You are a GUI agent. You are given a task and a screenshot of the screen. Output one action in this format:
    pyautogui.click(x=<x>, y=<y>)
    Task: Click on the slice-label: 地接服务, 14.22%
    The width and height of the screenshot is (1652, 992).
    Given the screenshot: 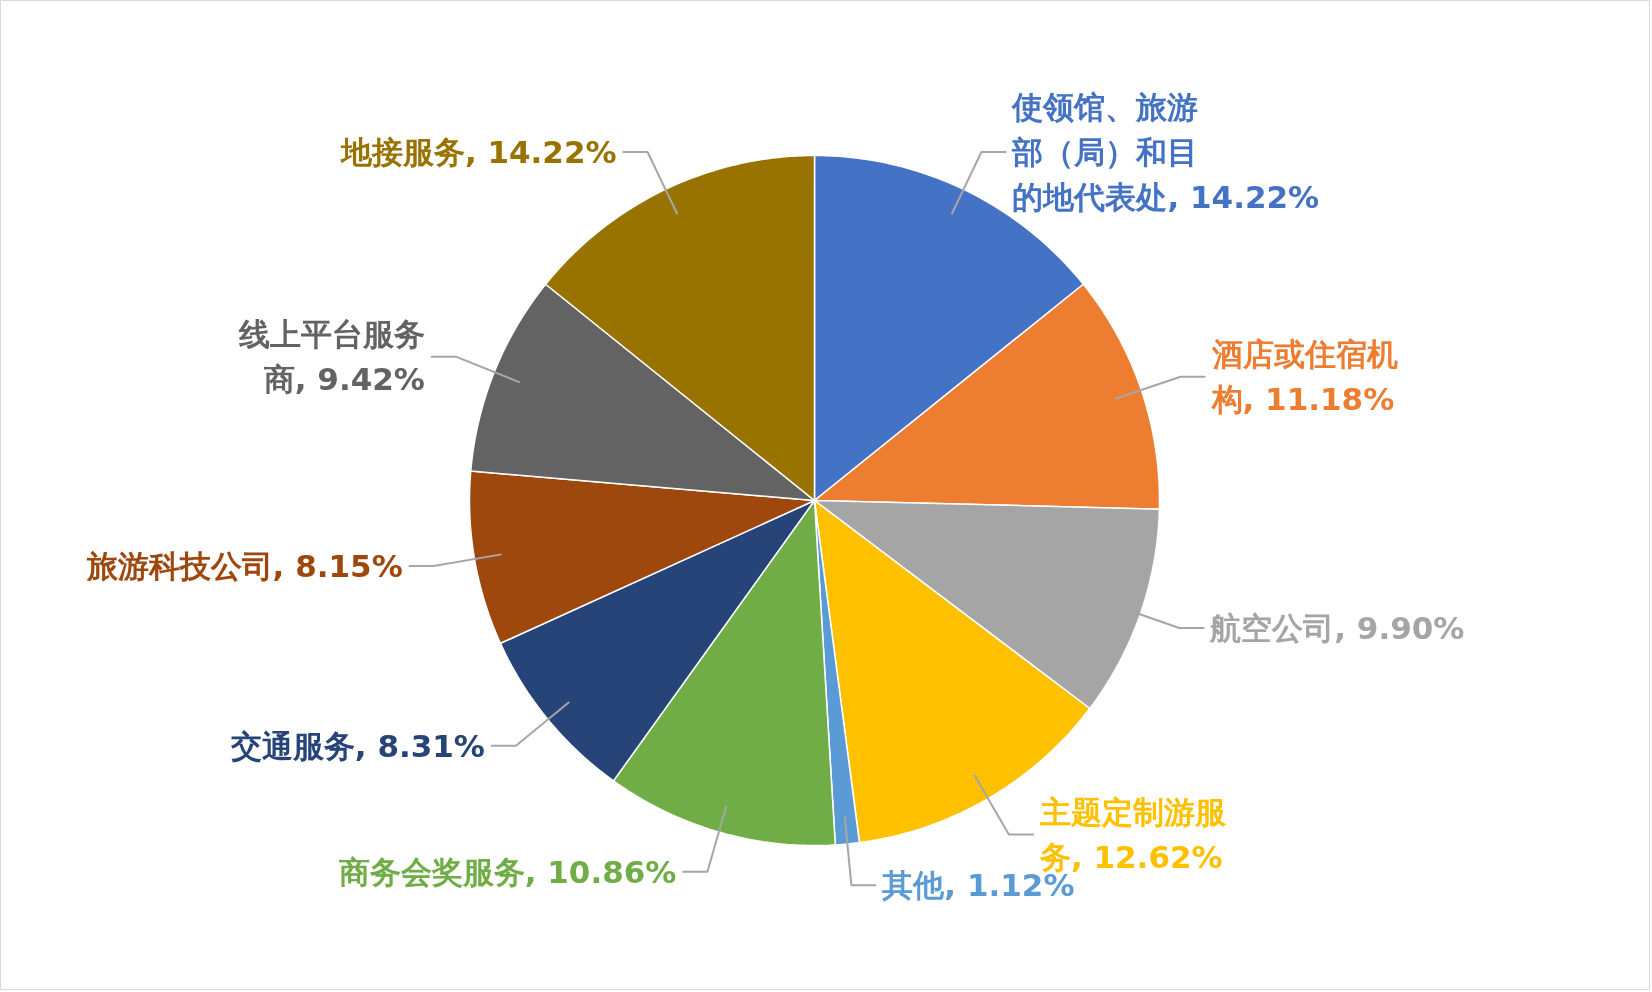 What is the action you would take?
    pyautogui.click(x=477, y=152)
    